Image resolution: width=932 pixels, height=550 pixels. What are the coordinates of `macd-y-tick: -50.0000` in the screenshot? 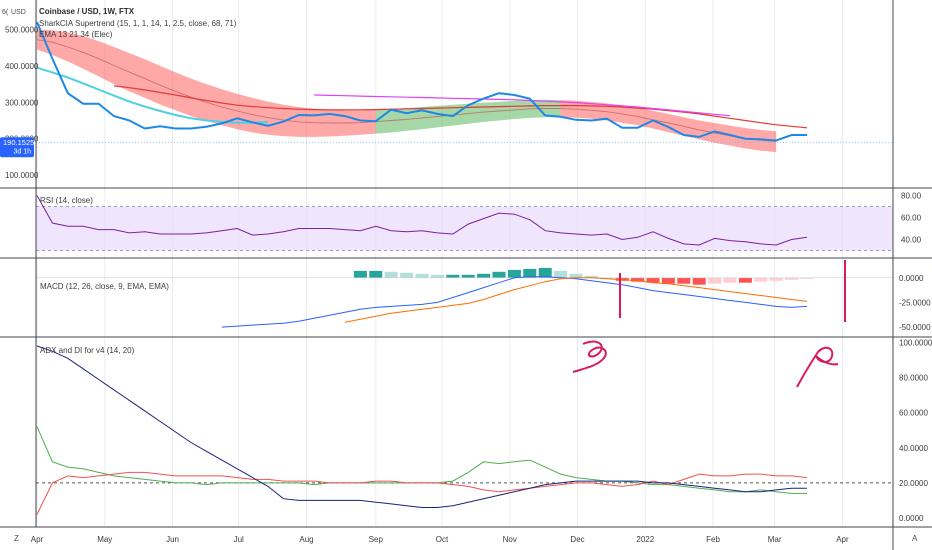 It's located at (915, 327).